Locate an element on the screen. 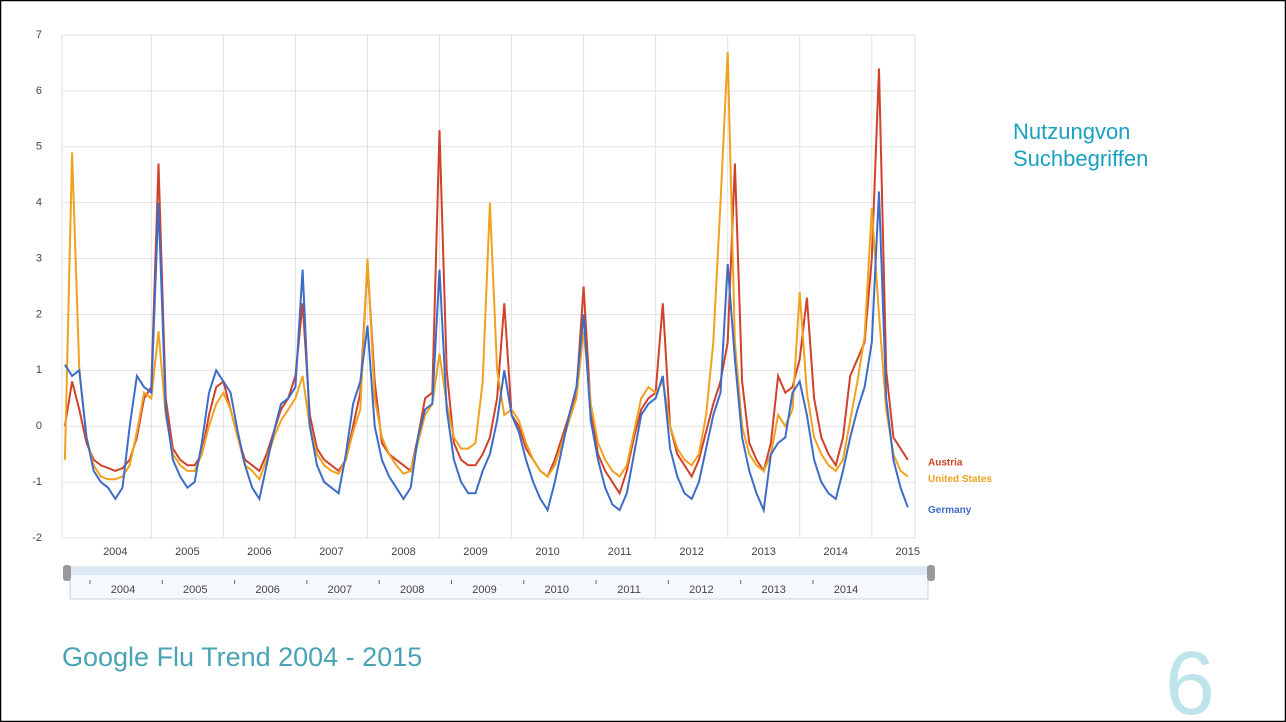 The image size is (1286, 722). x-tick-label: 2005 is located at coordinates (187, 552).